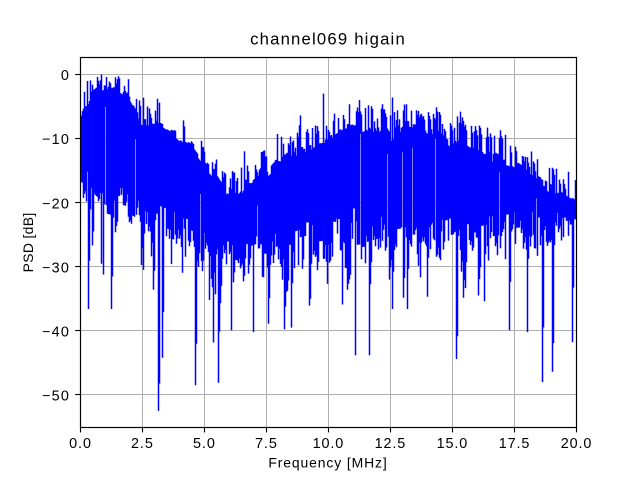 Image resolution: width=640 pixels, height=480 pixels. What do you see at coordinates (391, 444) in the screenshot?
I see `svg-text: 12.5` at bounding box center [391, 444].